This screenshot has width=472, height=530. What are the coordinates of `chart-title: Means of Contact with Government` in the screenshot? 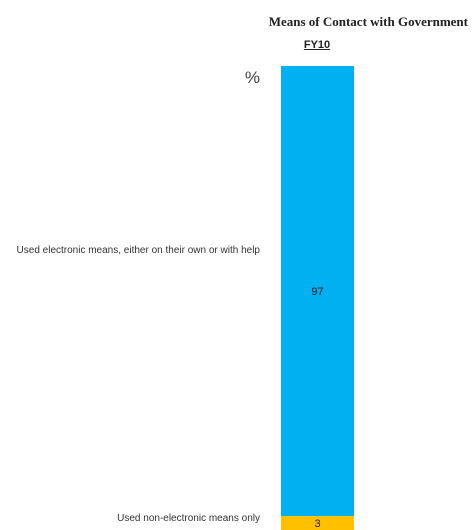 It's located at (368, 21).